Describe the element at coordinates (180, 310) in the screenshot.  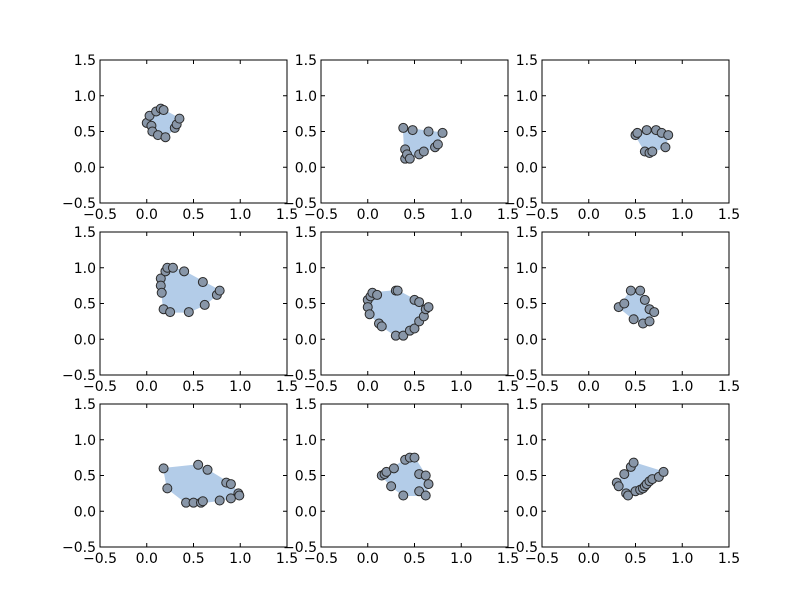
I see `subplot-4: −0.5−0.5 0.0 0.0 0.5 0.5 1.0 1.0 1.5 1.5` at that location.